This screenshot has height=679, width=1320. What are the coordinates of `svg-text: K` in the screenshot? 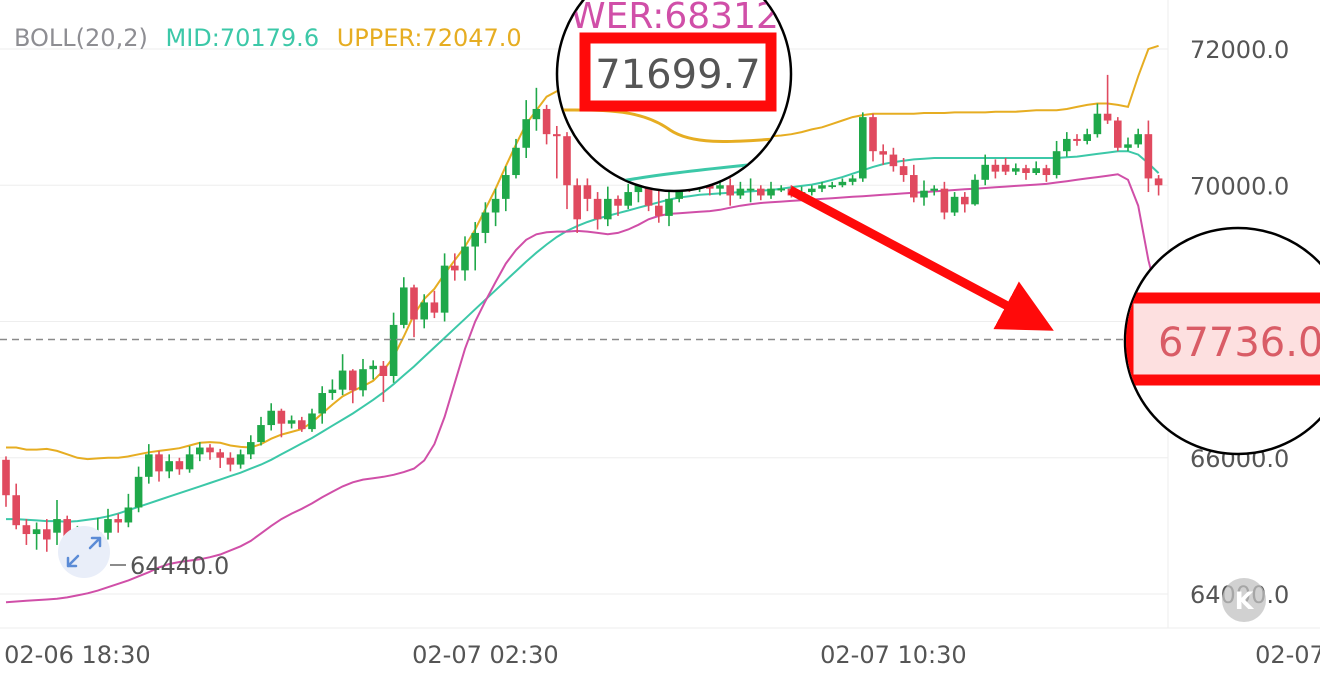 It's located at (1245, 601).